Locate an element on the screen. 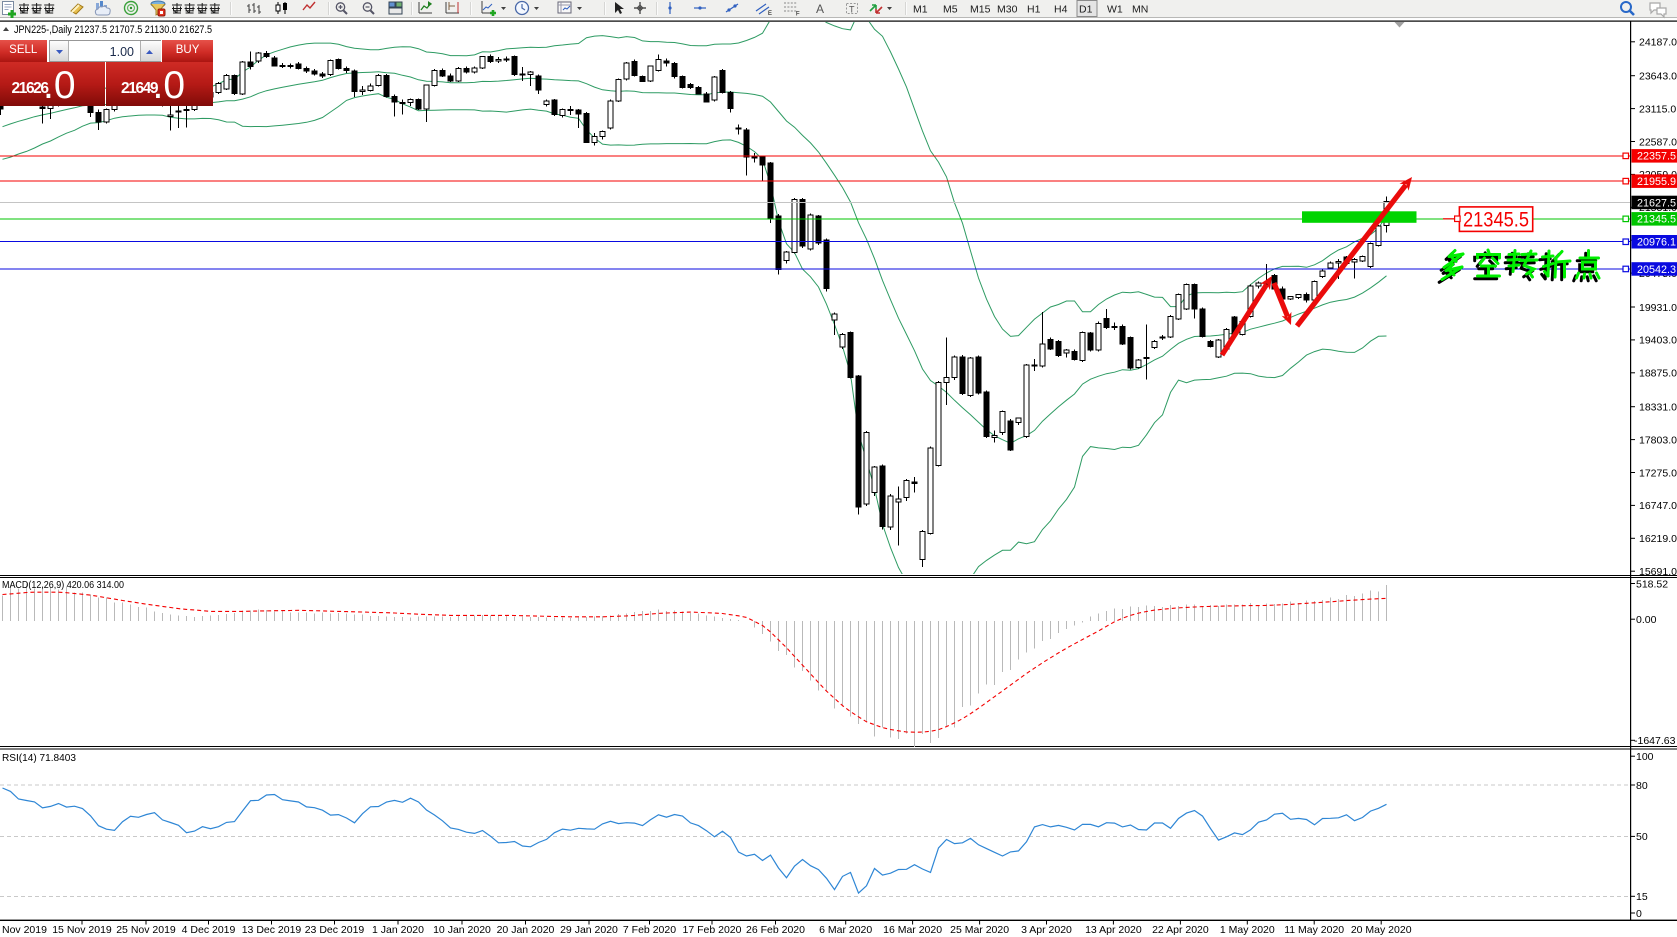 The width and height of the screenshot is (1677, 937). svg-text: 3 Apr 2020 is located at coordinates (1046, 930).